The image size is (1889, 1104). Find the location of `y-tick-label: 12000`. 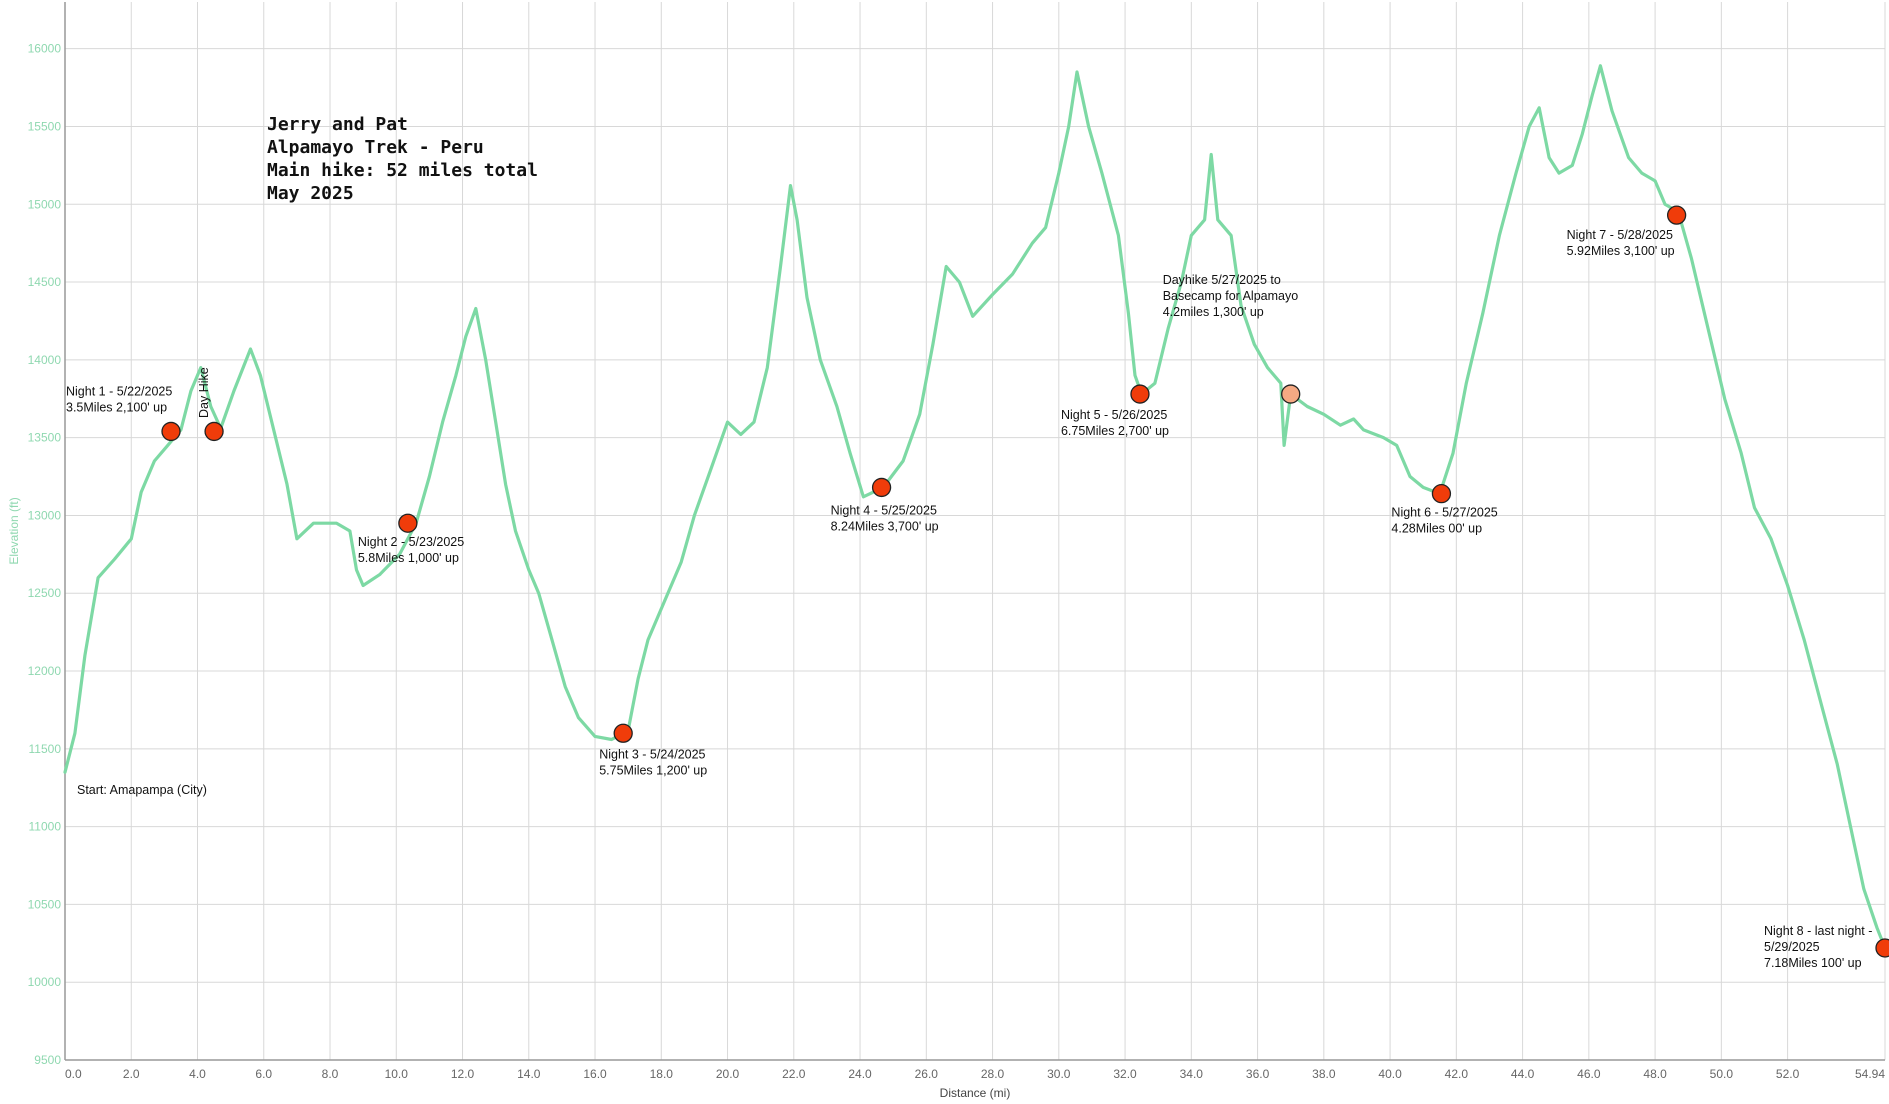

y-tick-label: 12000 is located at coordinates (45, 671).